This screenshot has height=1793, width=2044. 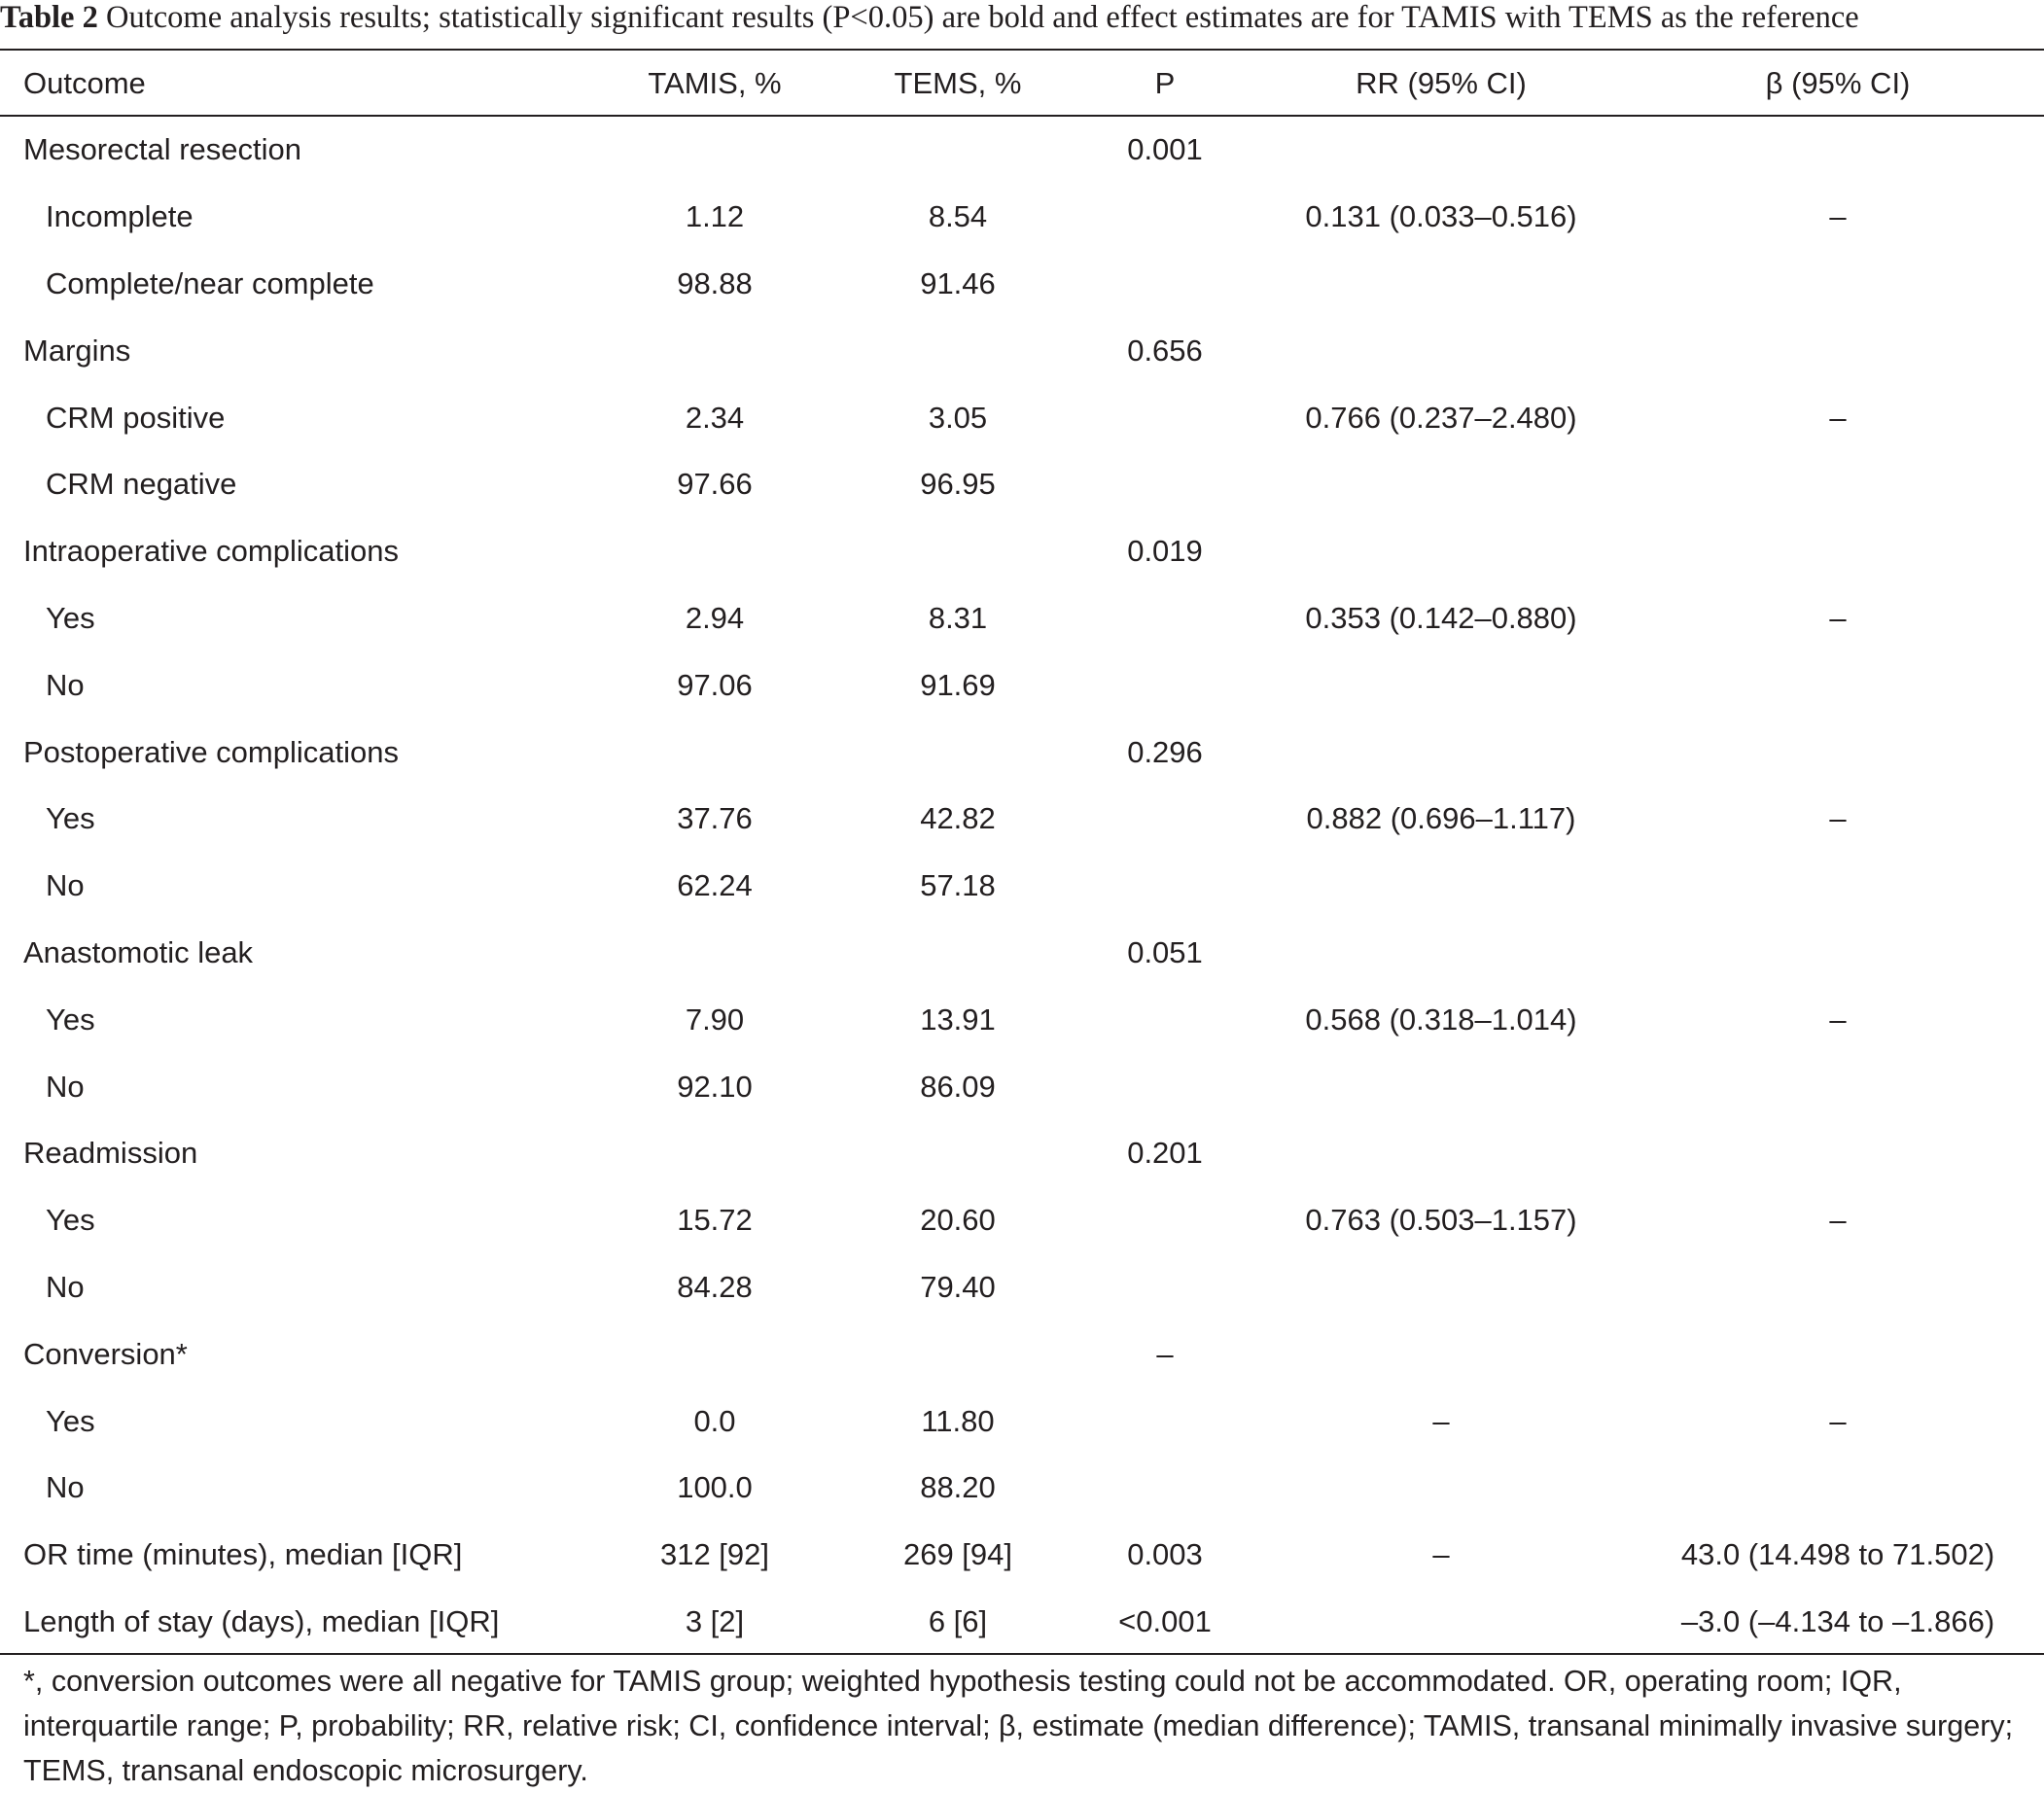 What do you see at coordinates (715, 1488) in the screenshot?
I see `cell-tamis: 100.0` at bounding box center [715, 1488].